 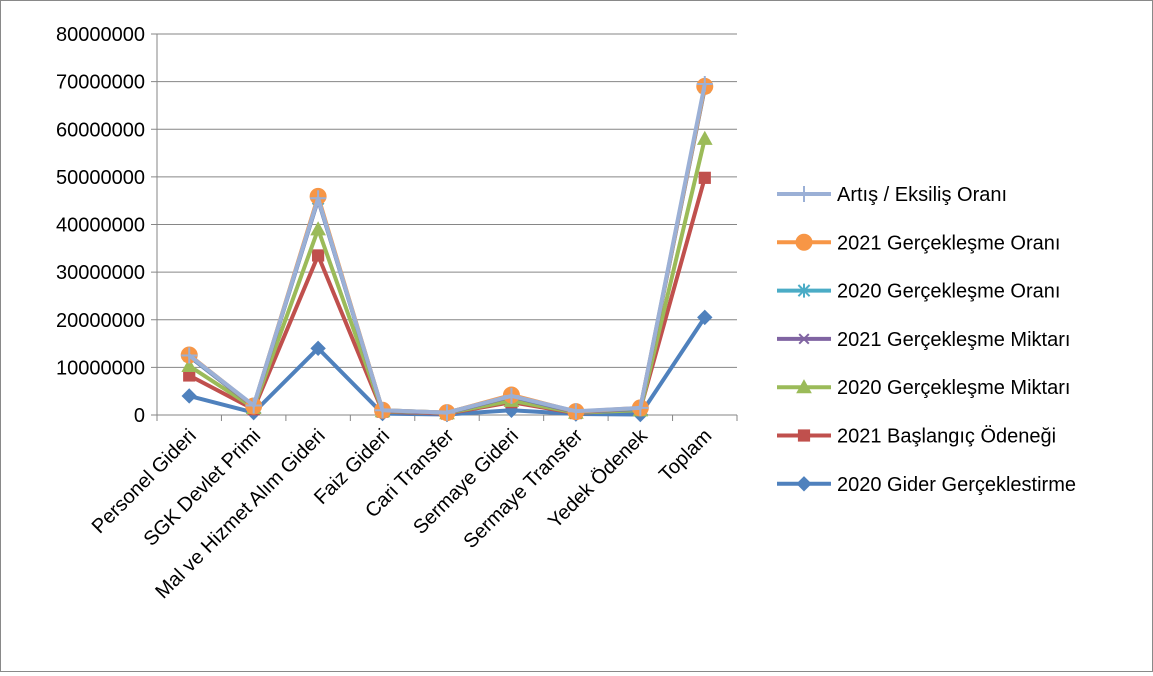 I want to click on y-tick-label: 30000000, so click(x=100, y=273).